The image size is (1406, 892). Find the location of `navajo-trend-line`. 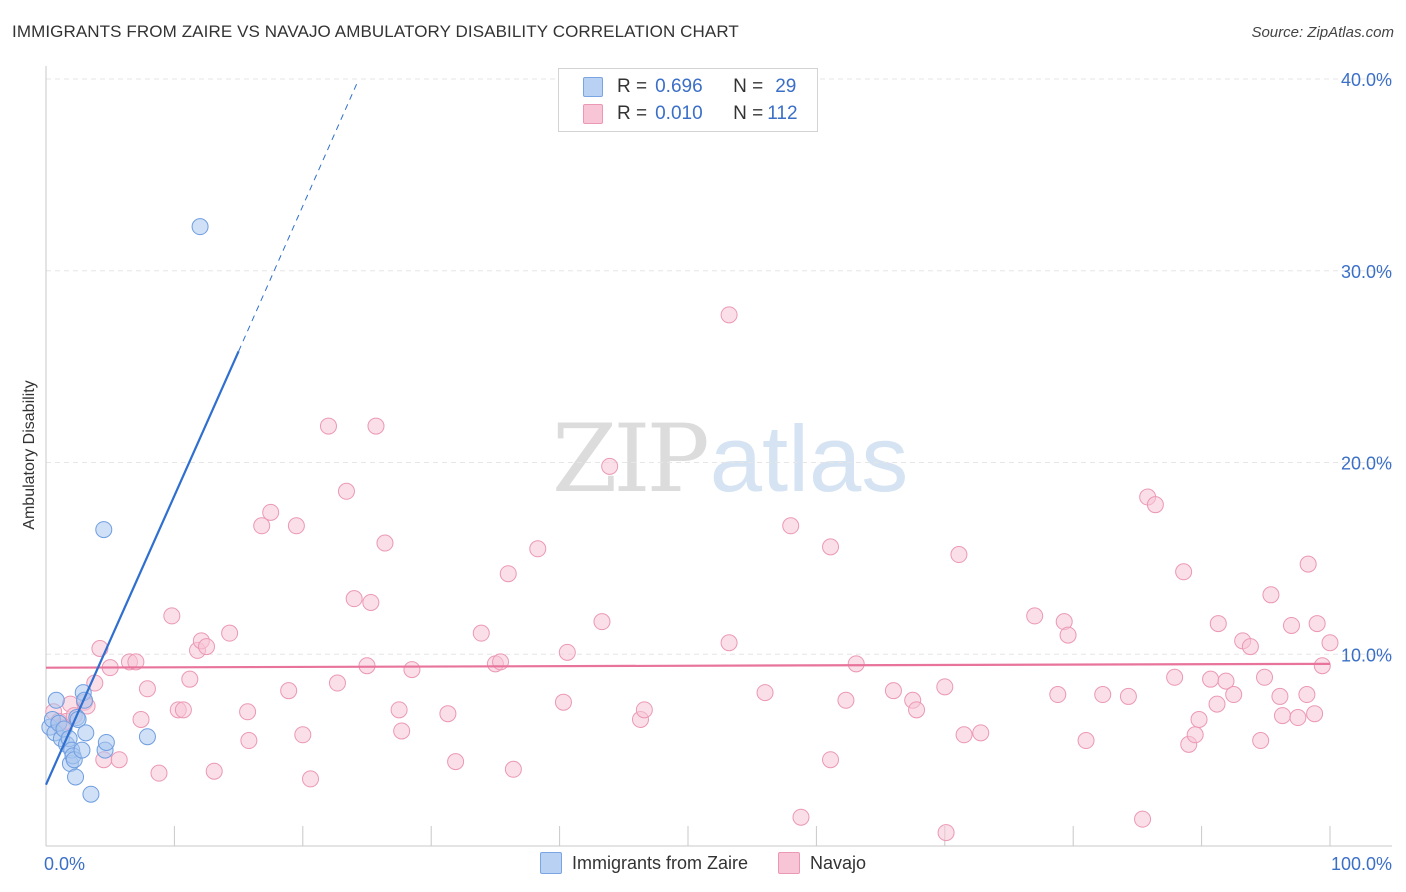

navajo-trend-line is located at coordinates (688, 665).